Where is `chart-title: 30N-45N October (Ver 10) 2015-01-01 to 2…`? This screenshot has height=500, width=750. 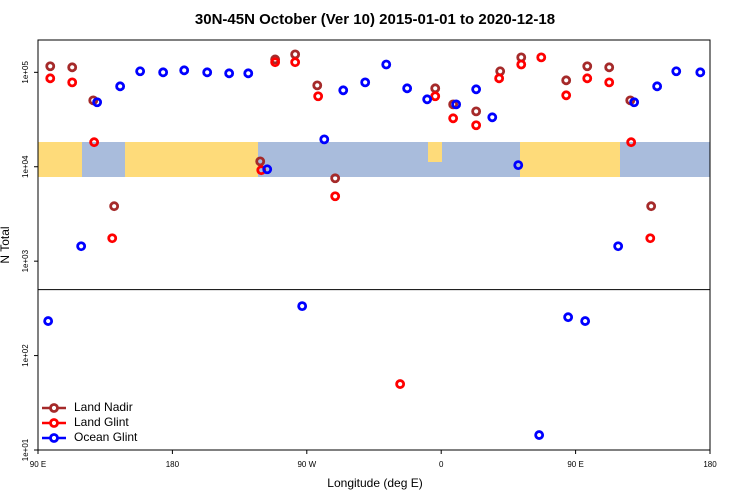
chart-title: 30N-45N October (Ver 10) 2015-01-01 to 2… is located at coordinates (375, 19).